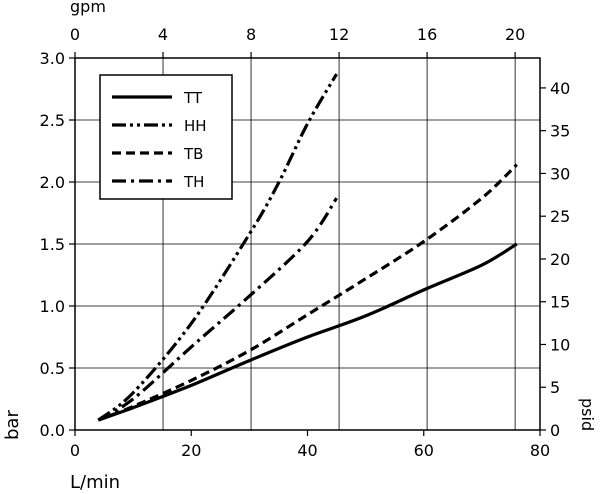 The image size is (600, 494). What do you see at coordinates (587, 414) in the screenshot?
I see `y2-axis-label: psid` at bounding box center [587, 414].